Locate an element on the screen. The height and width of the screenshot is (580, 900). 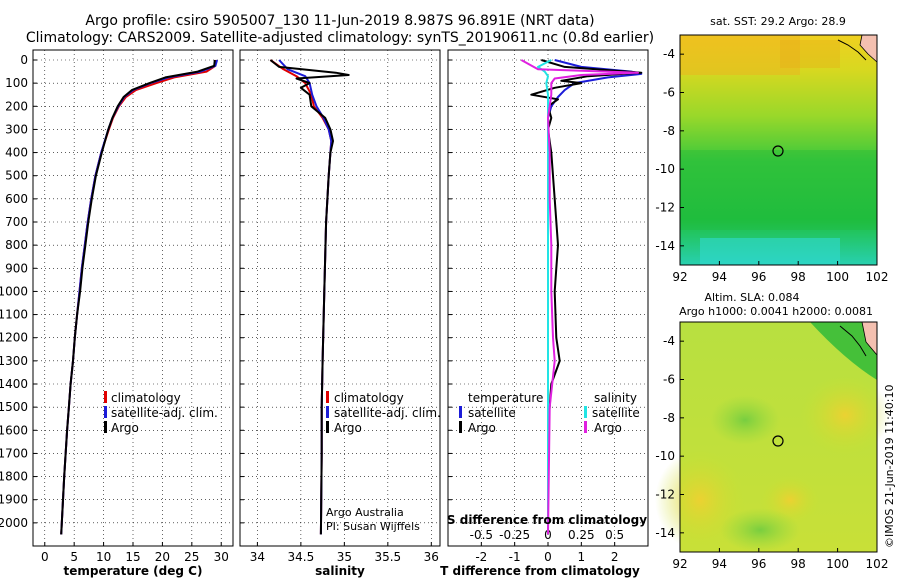
salinity-xlabel: salinity is located at coordinates (340, 571).